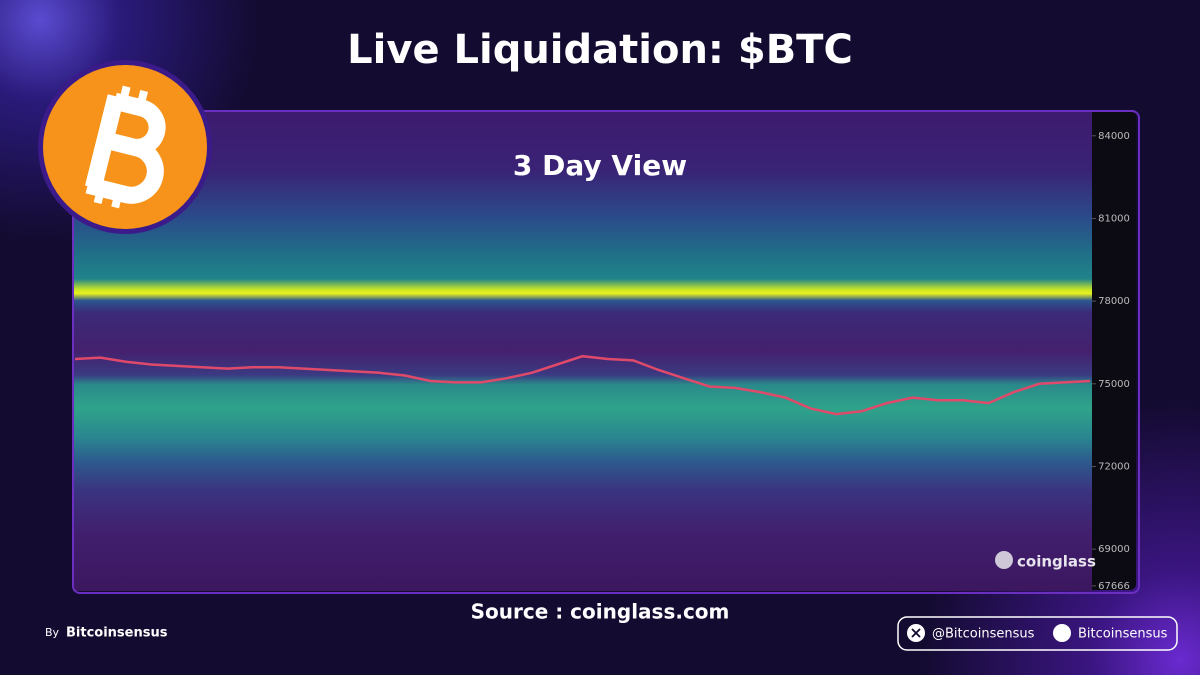 Image resolution: width=1200 pixels, height=675 pixels. I want to click on credit-name: Bitcoinsensus, so click(117, 633).